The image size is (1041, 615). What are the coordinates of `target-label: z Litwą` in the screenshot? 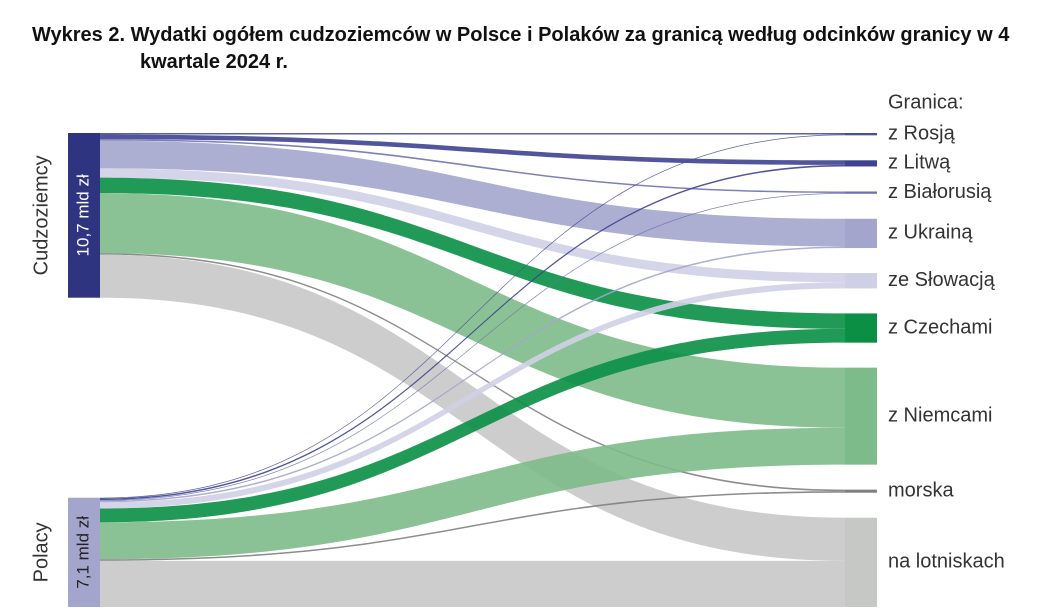 It's located at (919, 163).